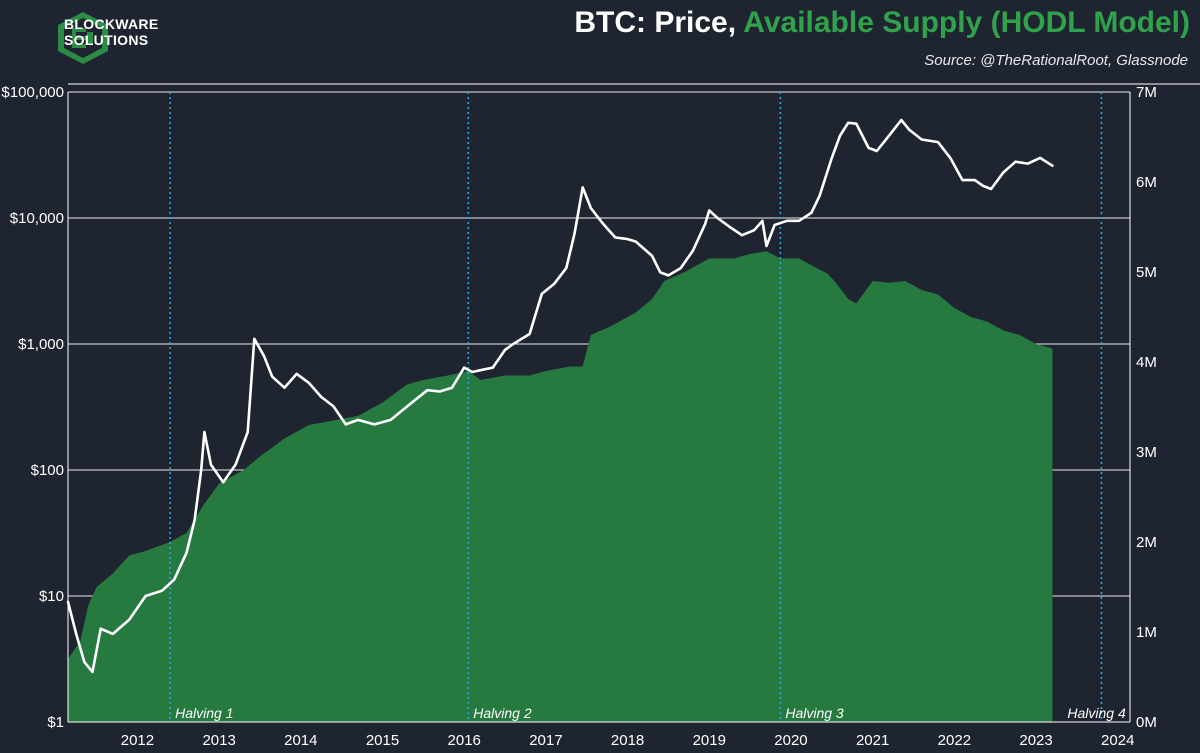  I want to click on x-tick-label: 2017, so click(545, 740).